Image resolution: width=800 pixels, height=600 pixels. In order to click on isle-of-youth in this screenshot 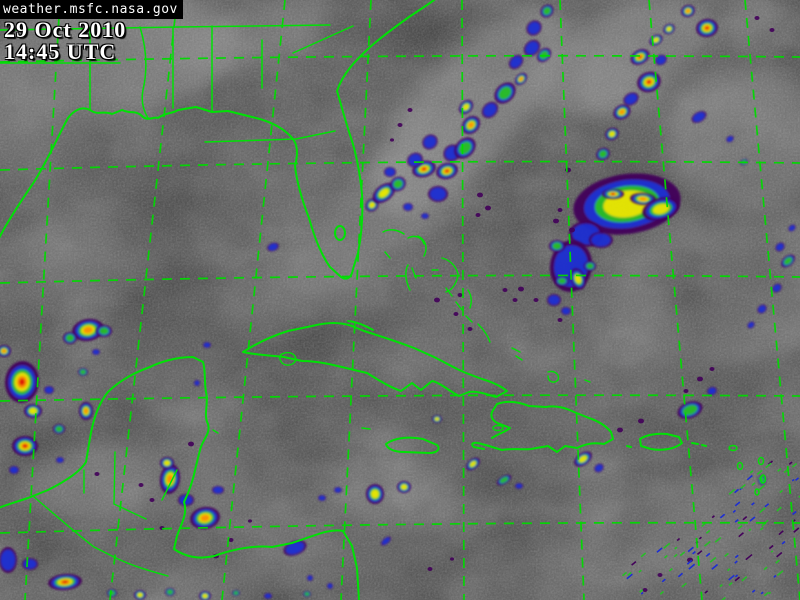, I will do `click(325, 390)`.